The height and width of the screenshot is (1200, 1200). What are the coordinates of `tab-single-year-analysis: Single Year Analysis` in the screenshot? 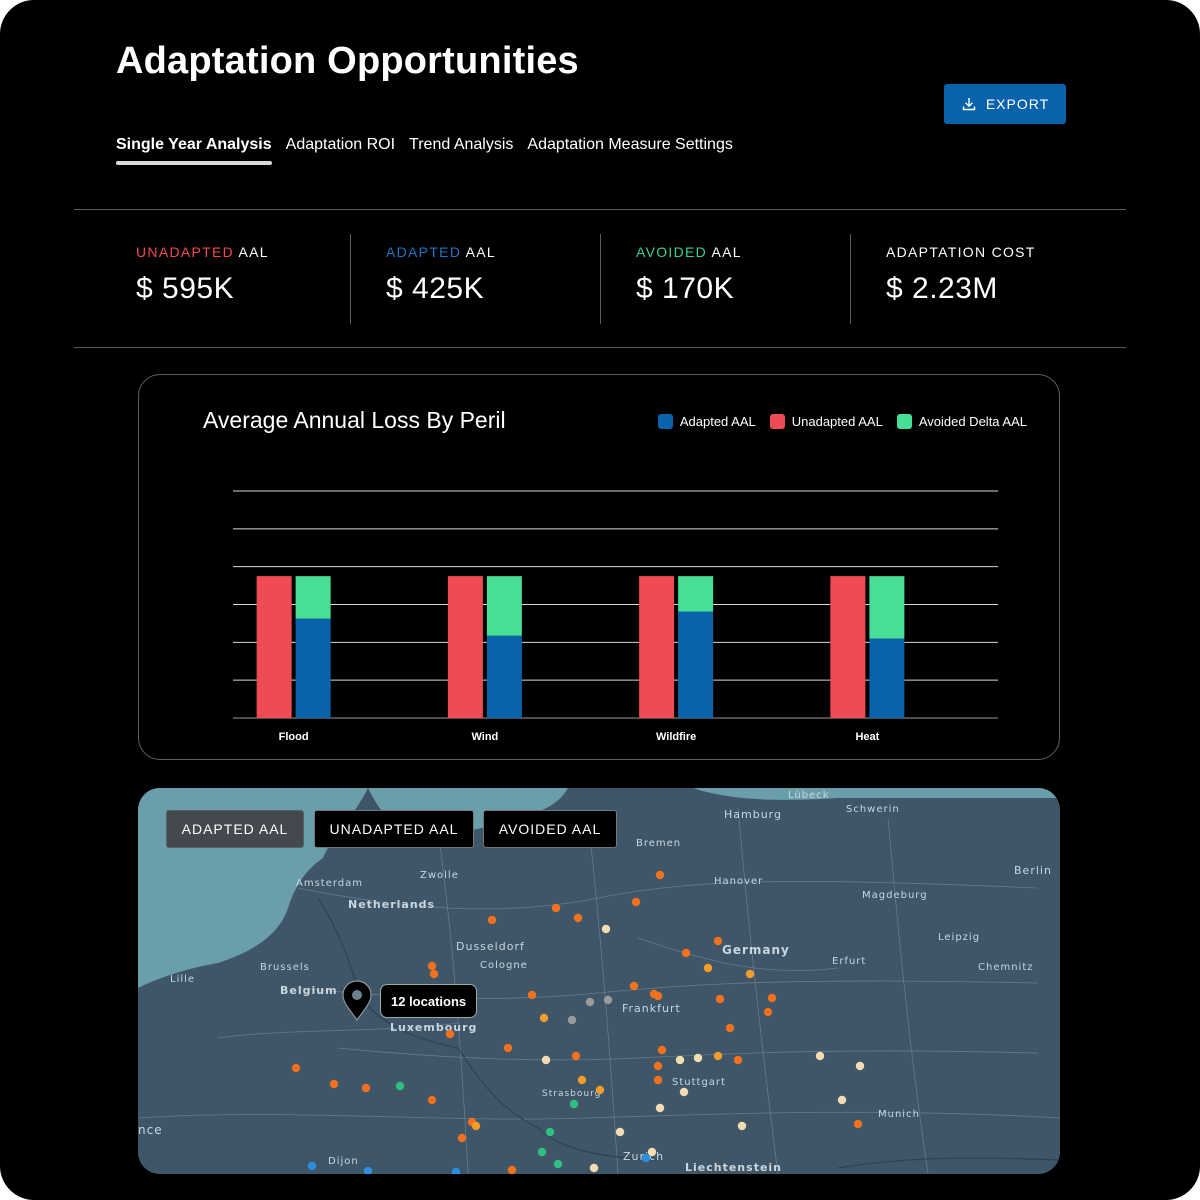 It's located at (194, 150).